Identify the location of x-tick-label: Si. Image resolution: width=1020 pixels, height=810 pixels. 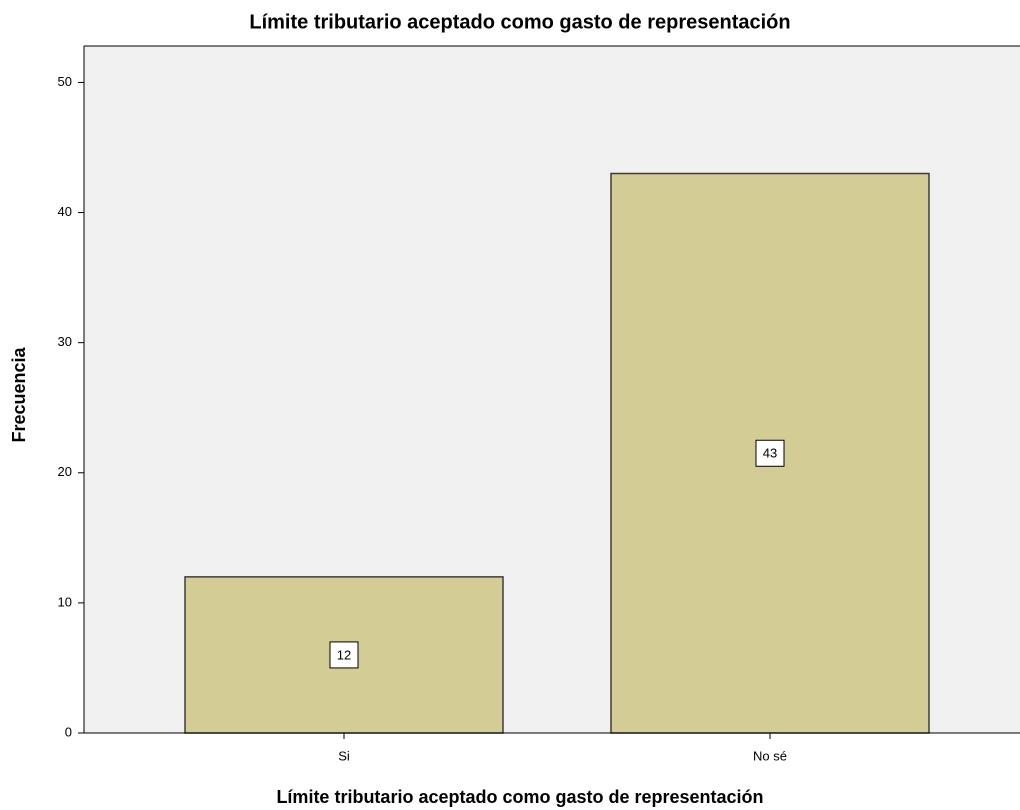
(344, 755).